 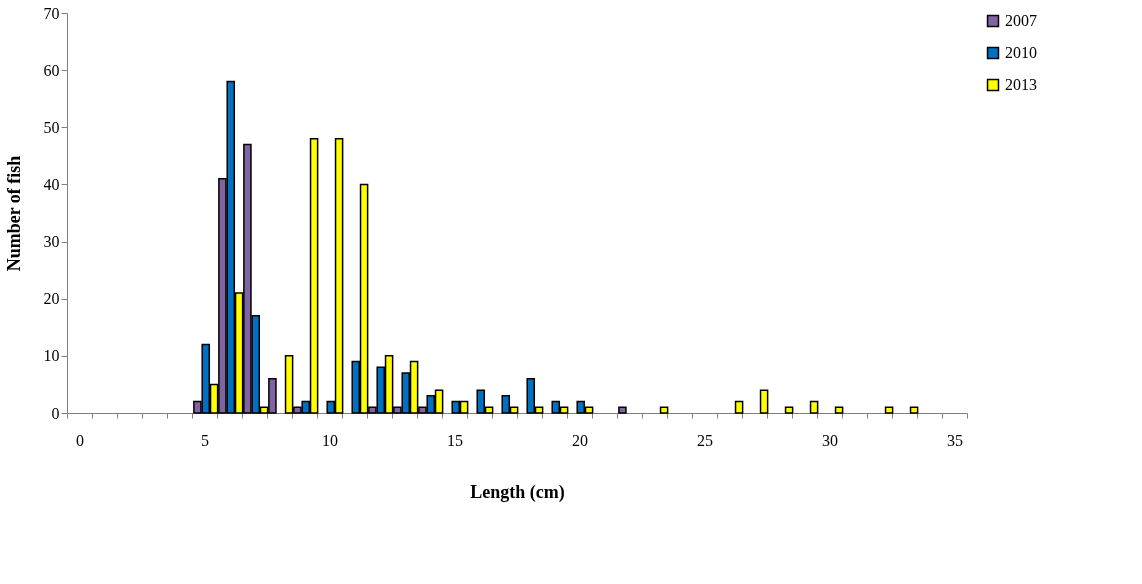 What do you see at coordinates (55, 413) in the screenshot?
I see `y-tick-label: 0` at bounding box center [55, 413].